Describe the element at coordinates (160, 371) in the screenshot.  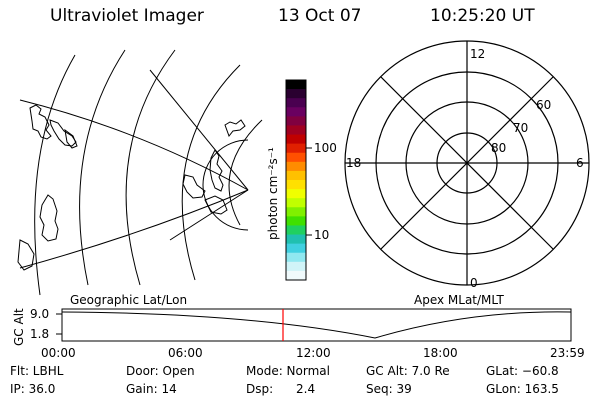
I see `info-door: Door: Open` at that location.